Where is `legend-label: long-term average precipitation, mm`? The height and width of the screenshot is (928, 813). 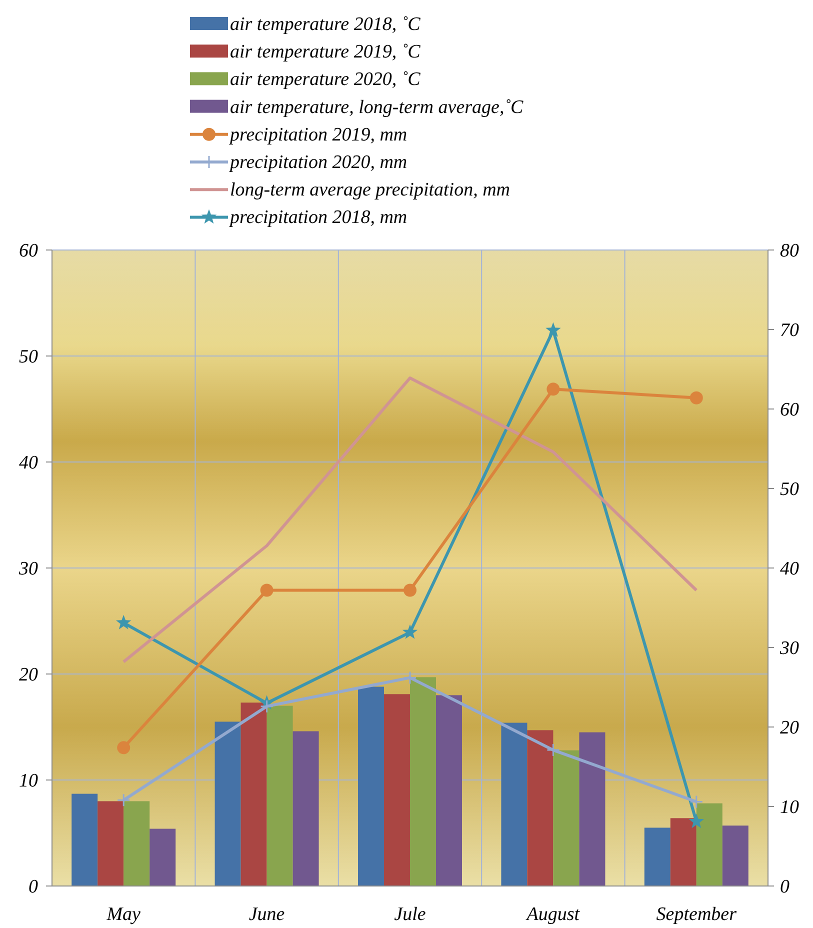
legend-label: long-term average precipitation, mm is located at coordinates (370, 190).